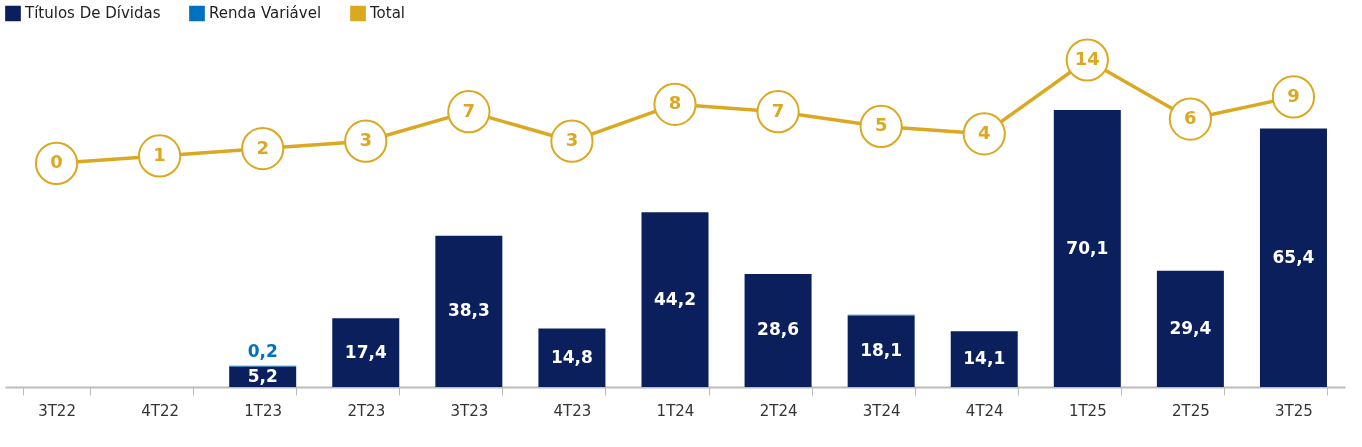 The height and width of the screenshot is (447, 1362). What do you see at coordinates (262, 375) in the screenshot?
I see `data-label: 5,2` at bounding box center [262, 375].